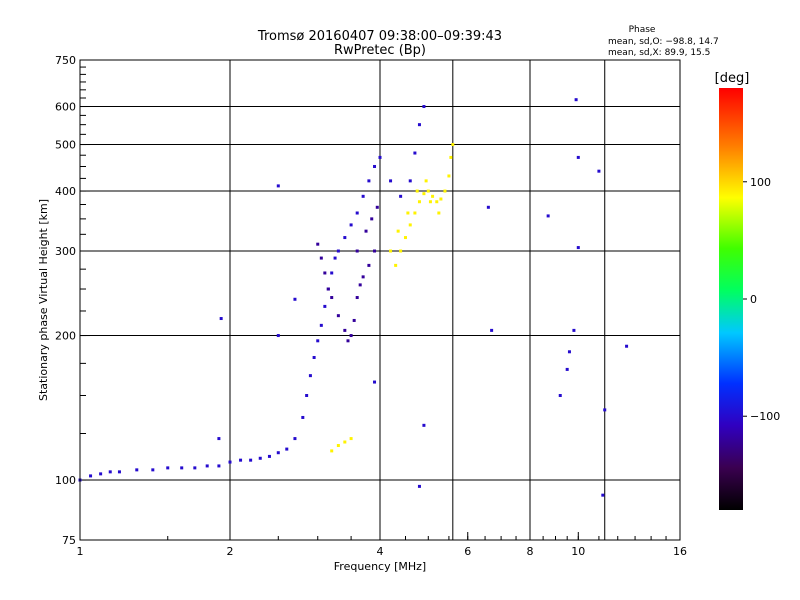 This screenshot has width=800, height=600. I want to click on x-tick-label: 6, so click(467, 551).